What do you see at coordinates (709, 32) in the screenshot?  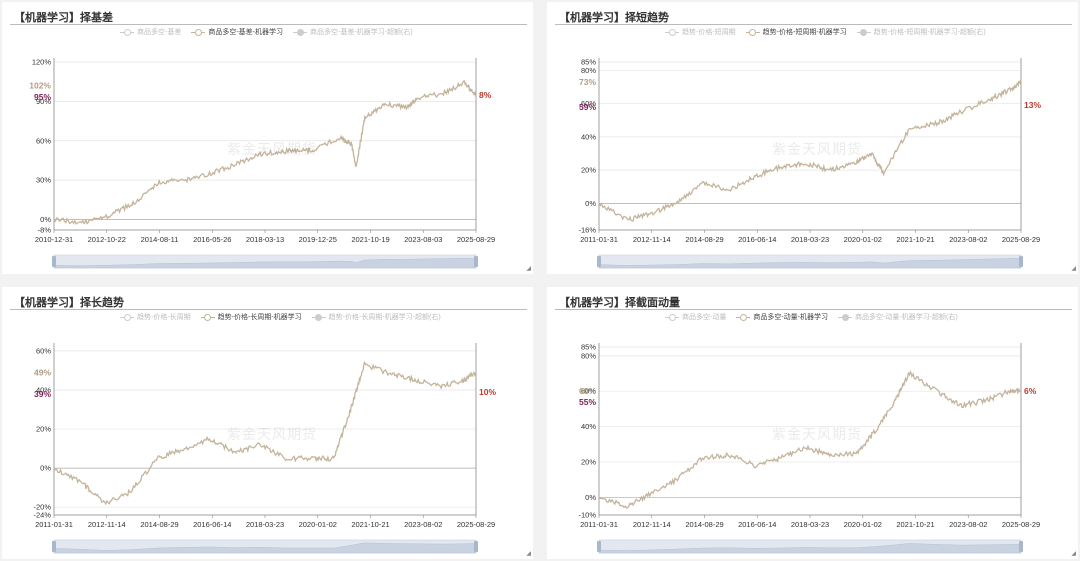 I see `legend-label: 趋势-价格-短周期` at bounding box center [709, 32].